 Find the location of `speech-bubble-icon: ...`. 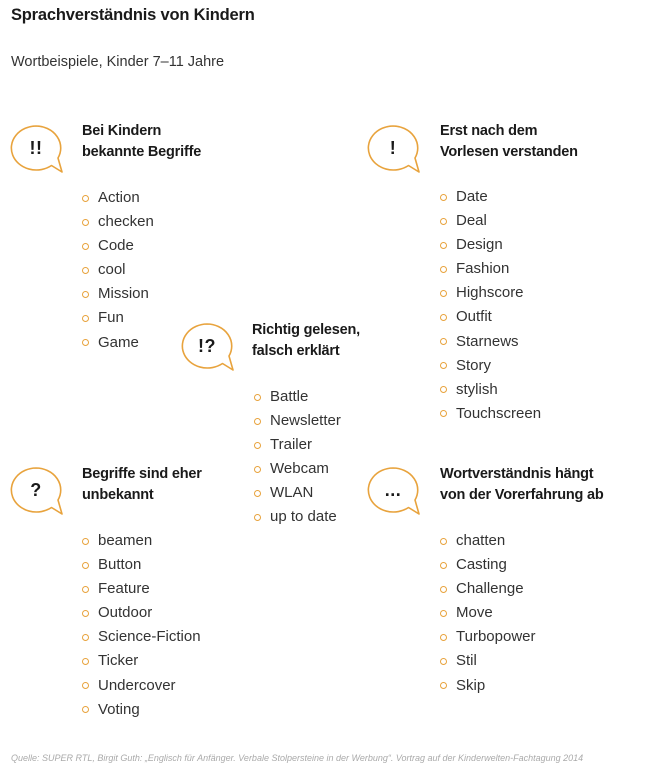

speech-bubble-icon: ... is located at coordinates (395, 495).